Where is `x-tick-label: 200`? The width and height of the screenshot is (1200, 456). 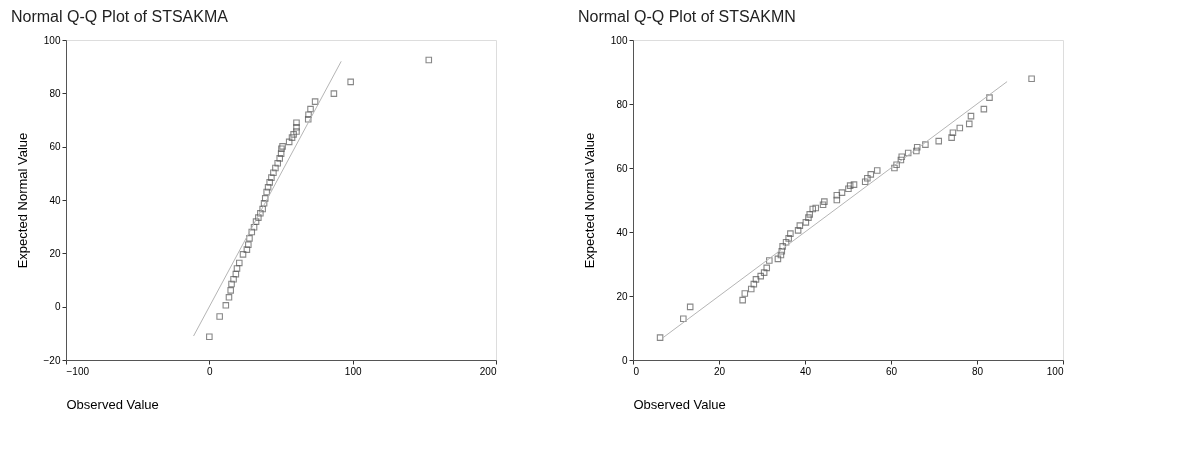
x-tick-label: 200 is located at coordinates (488, 371).